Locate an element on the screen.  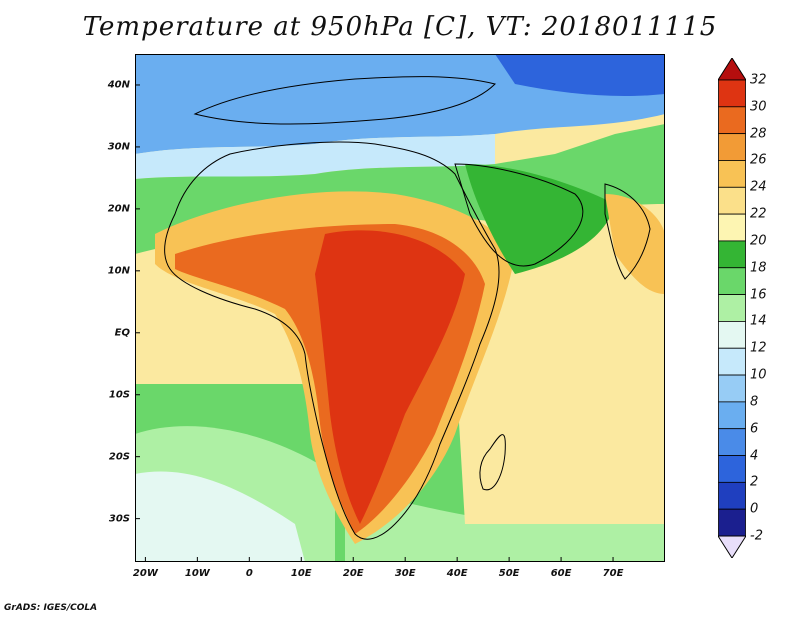
lat-label: 40N is located at coordinates (118, 85).